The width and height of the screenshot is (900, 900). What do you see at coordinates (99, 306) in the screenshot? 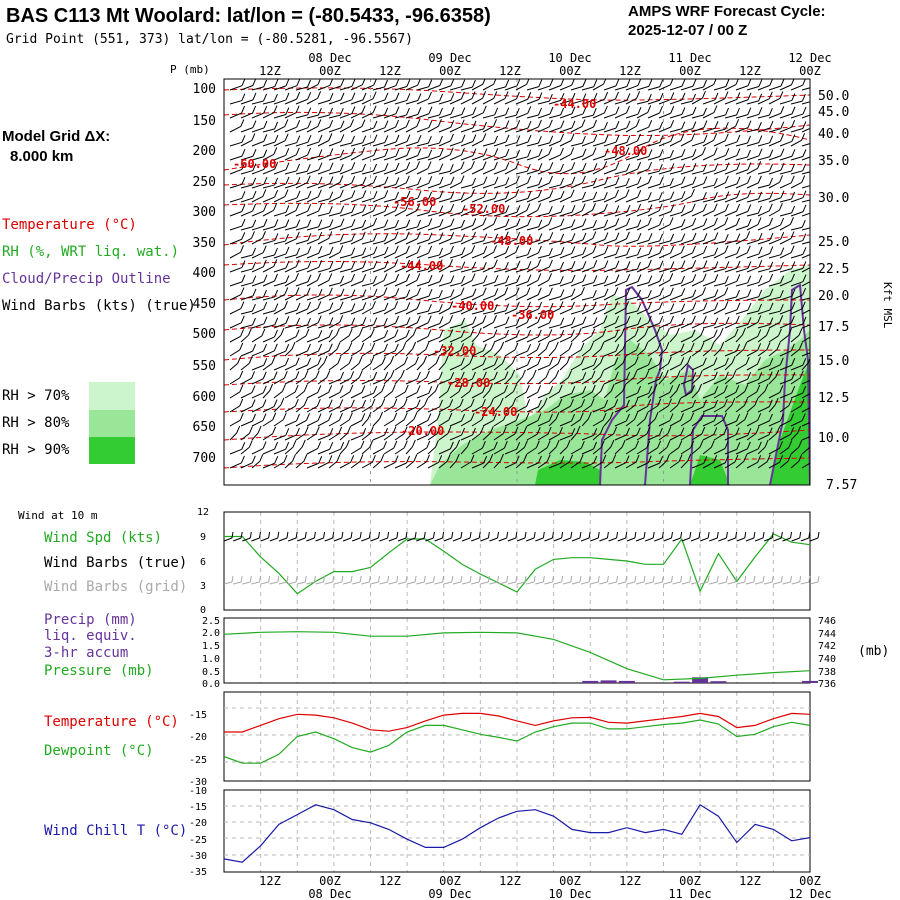
I see `legend-wind: Wind Barbs (kts) (true)` at bounding box center [99, 306].